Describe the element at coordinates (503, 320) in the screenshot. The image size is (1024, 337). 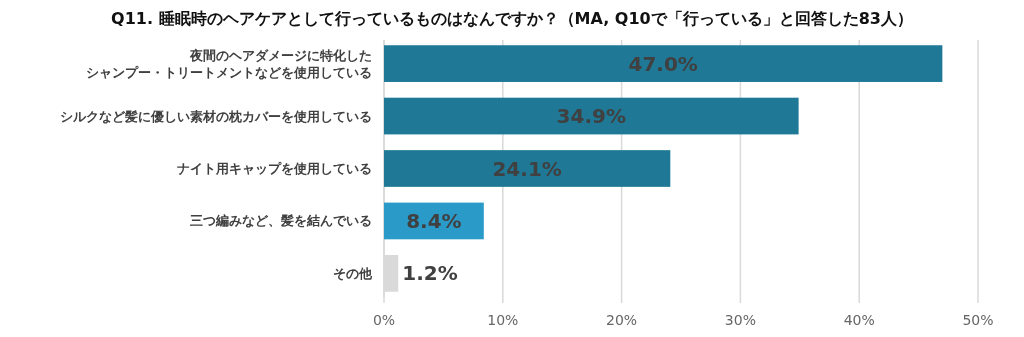
I see `x-tick-label: 10%` at that location.